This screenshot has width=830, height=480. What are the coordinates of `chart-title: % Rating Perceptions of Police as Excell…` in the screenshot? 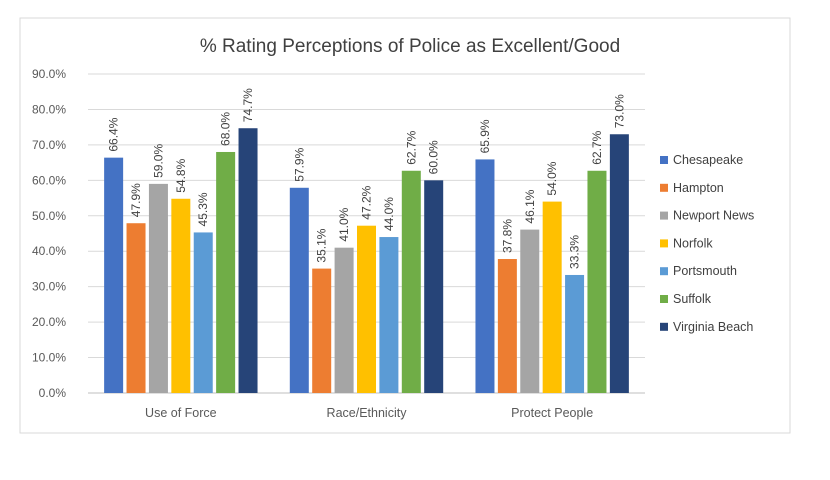 It's located at (410, 46).